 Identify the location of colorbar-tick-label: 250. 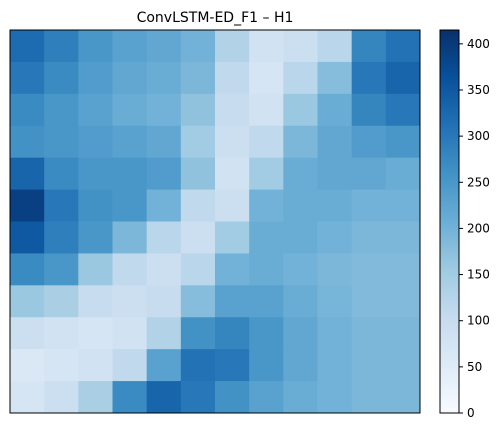
(478, 182).